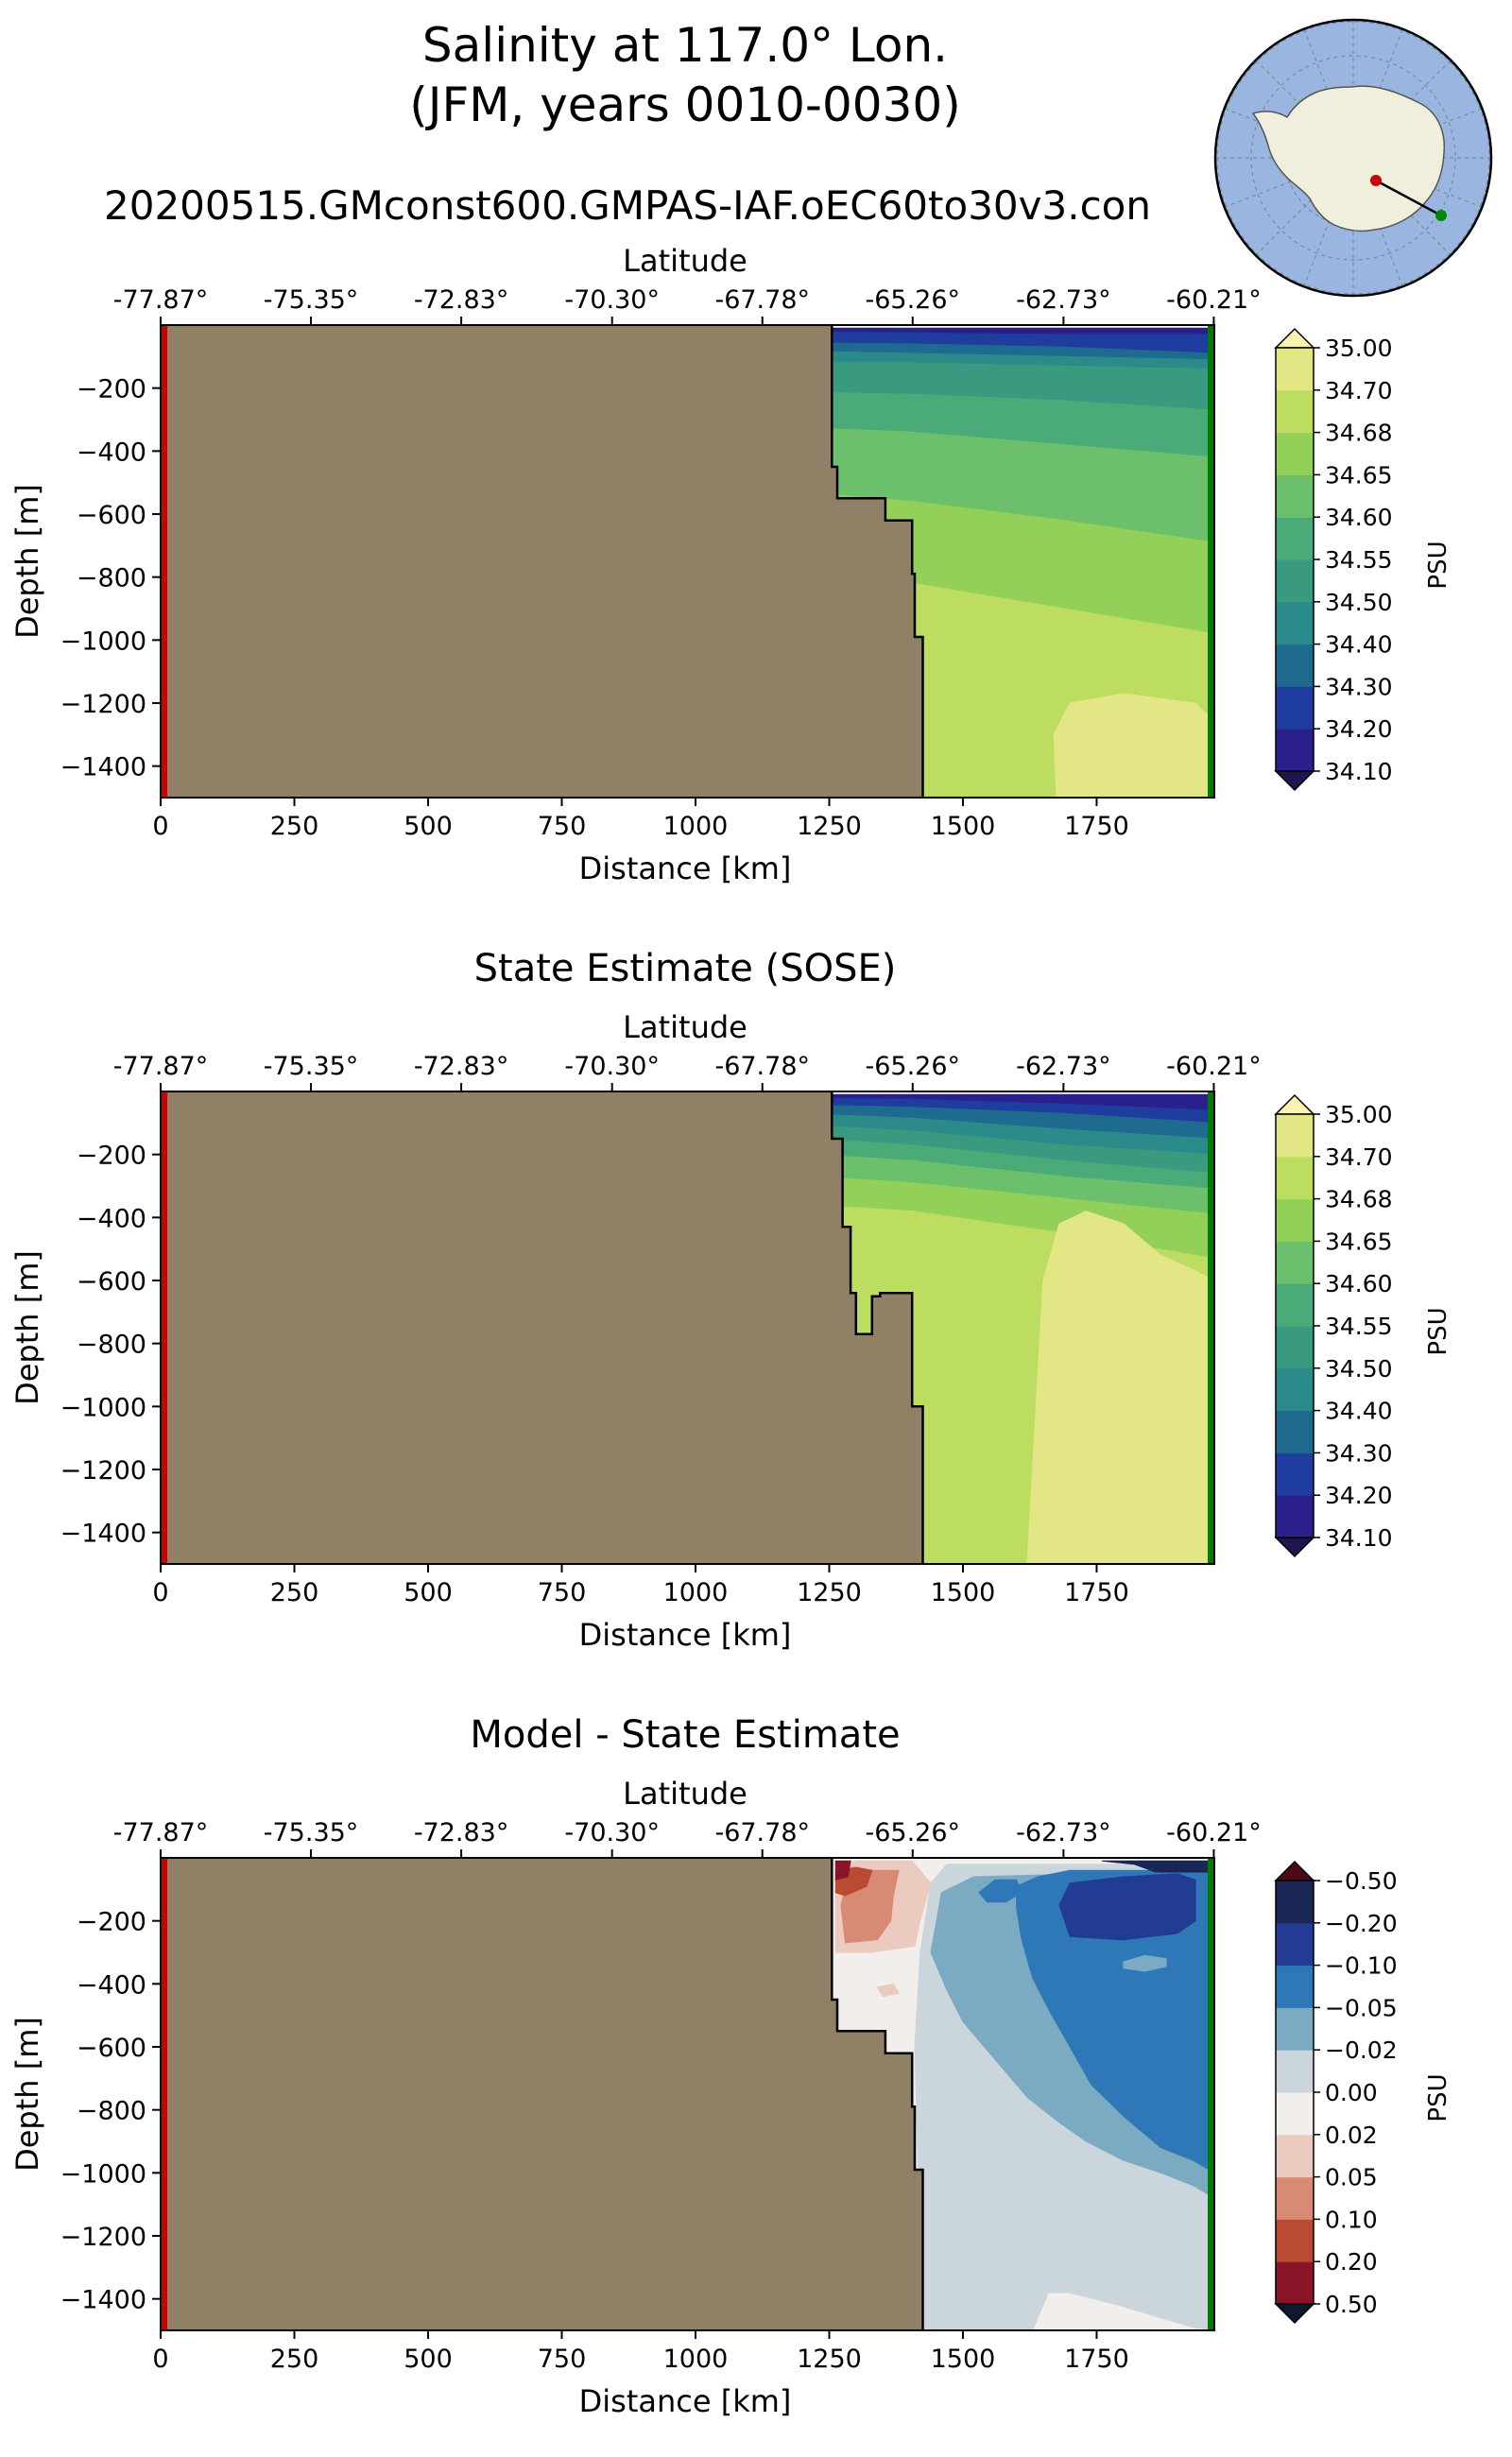 The width and height of the screenshot is (1512, 2457). I want to click on colorbar-tick-label: 34.40, so click(1359, 1411).